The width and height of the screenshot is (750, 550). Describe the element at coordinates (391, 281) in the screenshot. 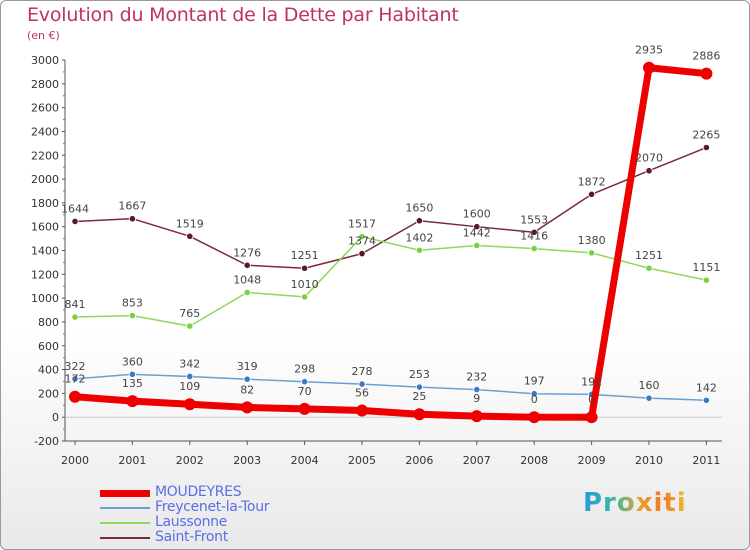

I see `series-line-laussonne` at that location.